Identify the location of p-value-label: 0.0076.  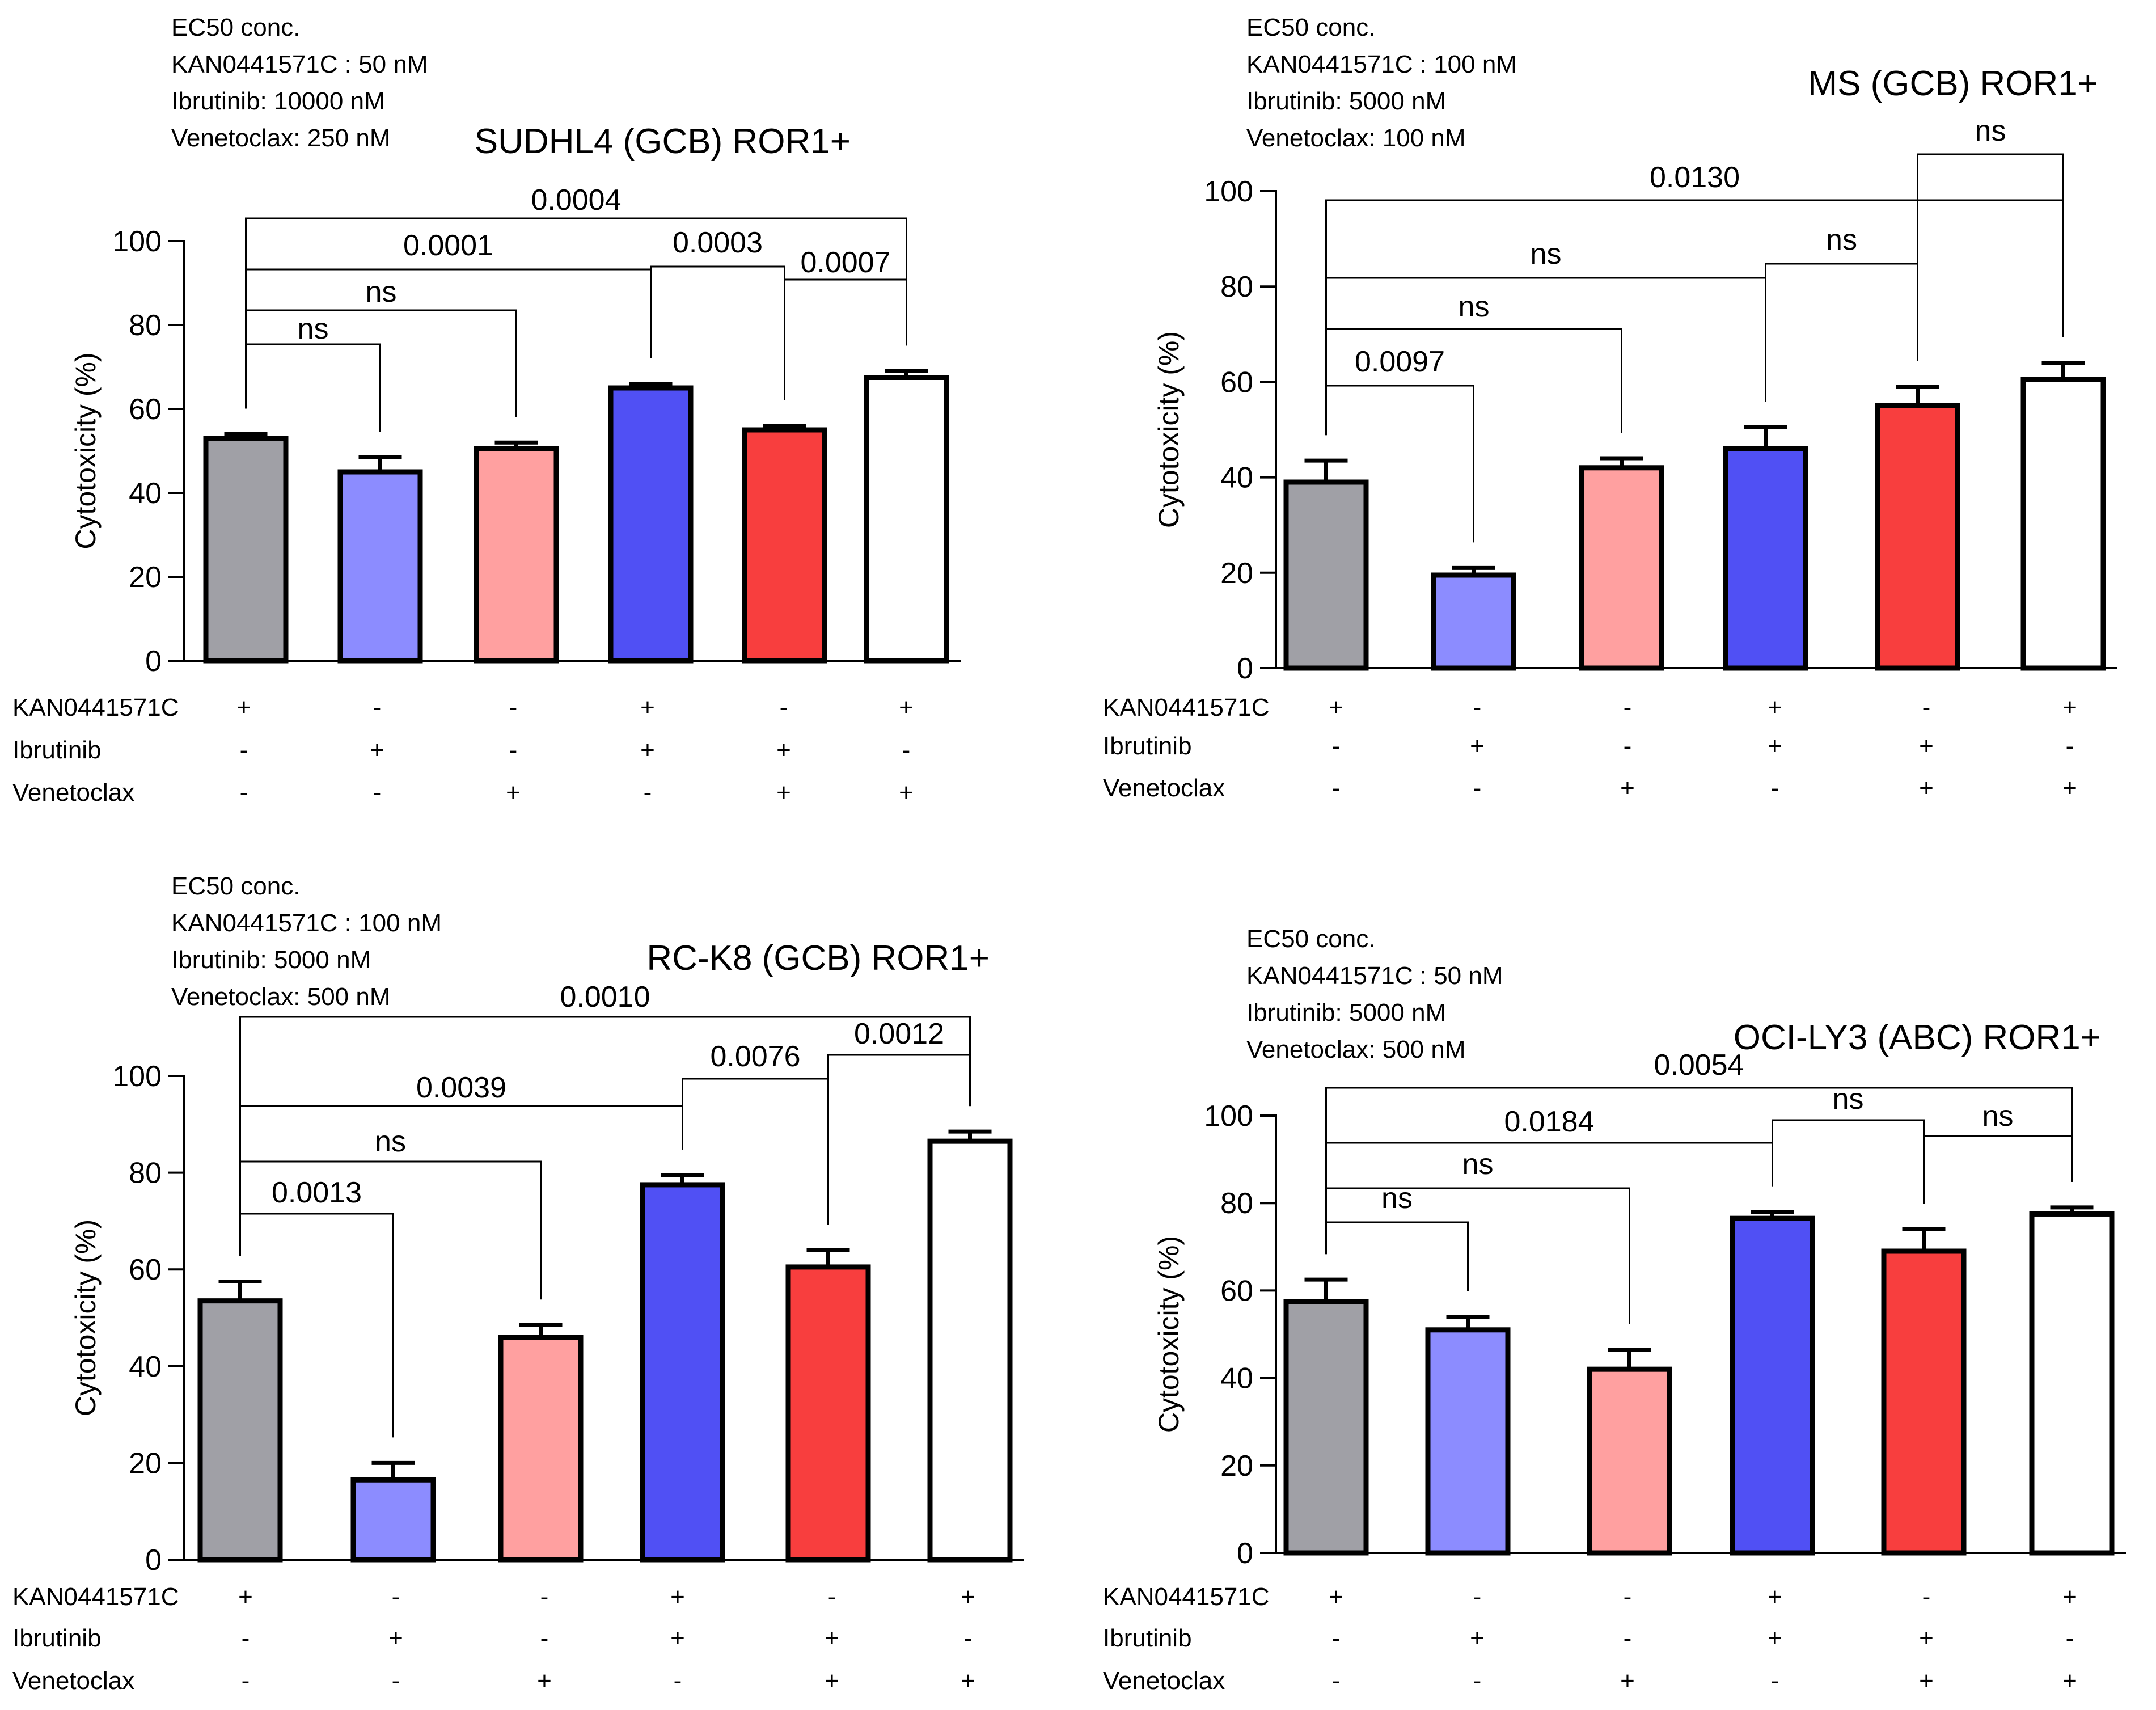
(755, 1056).